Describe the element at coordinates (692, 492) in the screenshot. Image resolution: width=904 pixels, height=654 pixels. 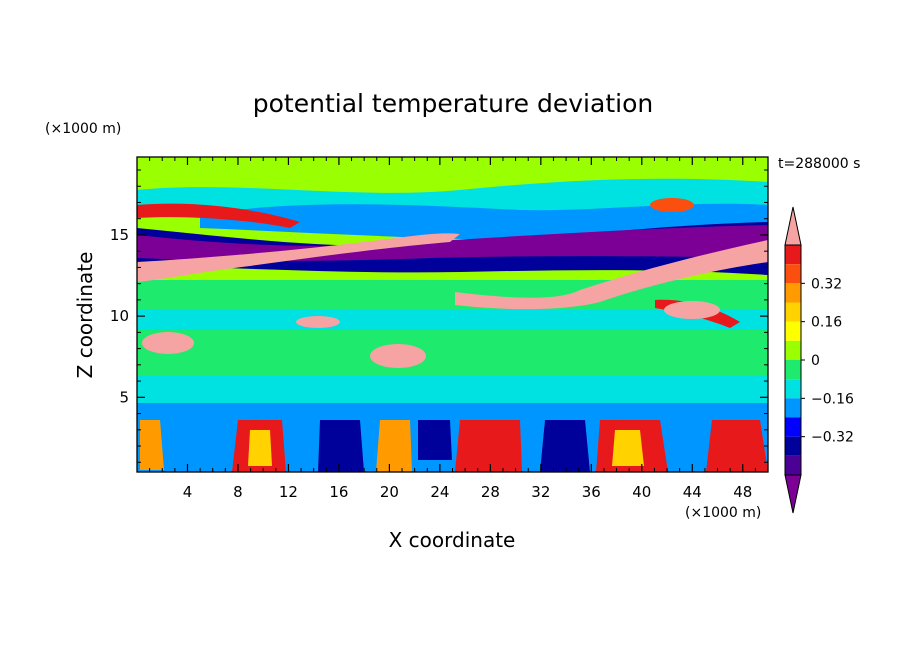
I see `x-tick-label: 44` at that location.